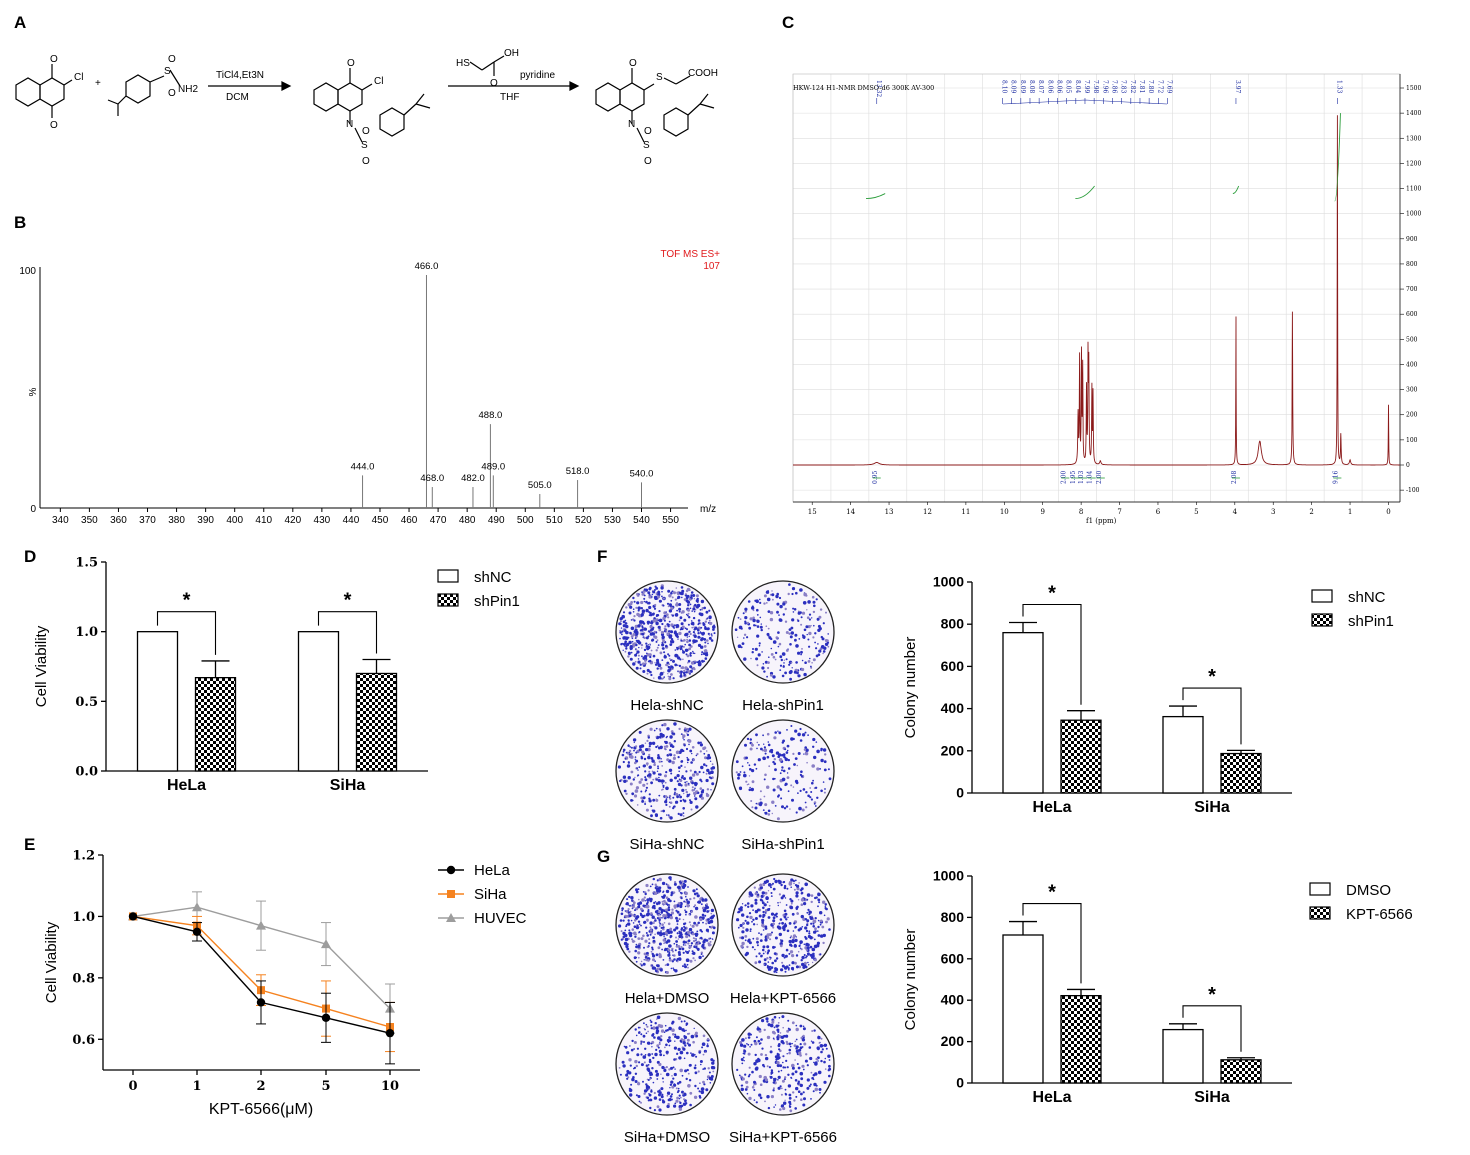 This screenshot has height=1155, width=1470. Describe the element at coordinates (196, 1086) in the screenshot. I see `x-tick-label: 1` at that location.